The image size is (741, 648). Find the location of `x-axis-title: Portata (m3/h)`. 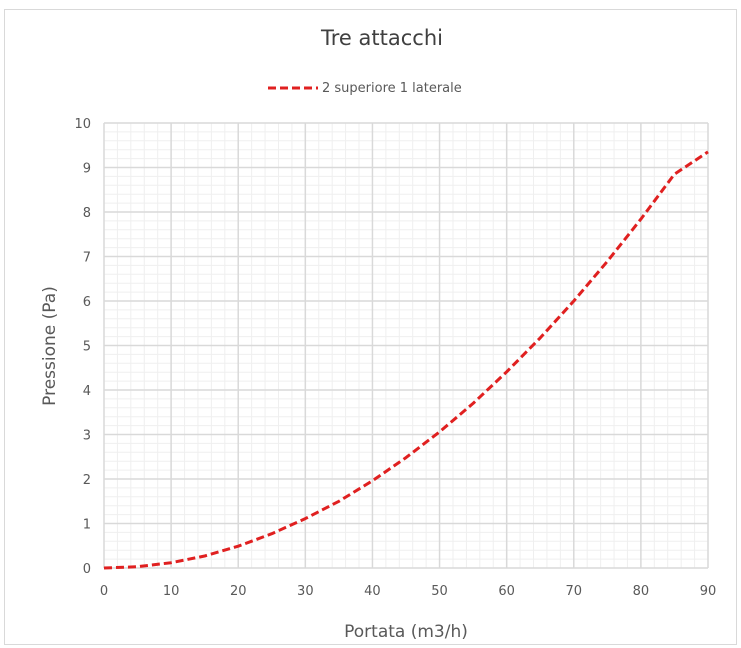

x-axis-title: Portata (m3/h) is located at coordinates (406, 632).